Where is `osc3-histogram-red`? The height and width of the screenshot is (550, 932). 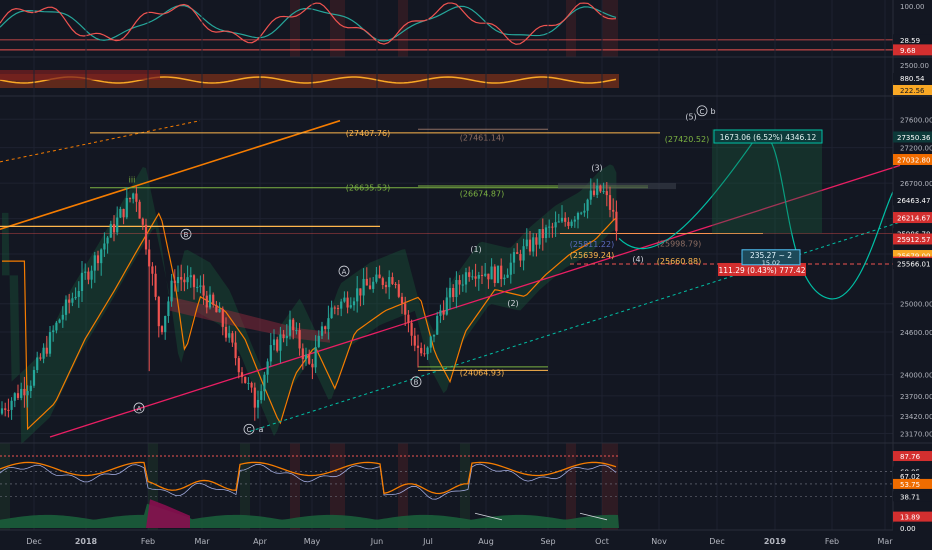
osc3-histogram-red is located at coordinates (168, 513).